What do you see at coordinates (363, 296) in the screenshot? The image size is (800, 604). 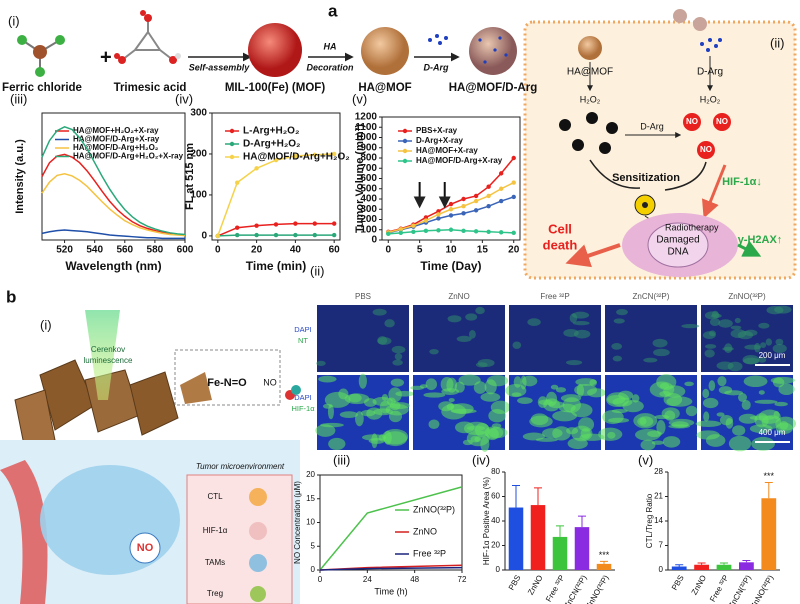 I see `column-label: PBS` at bounding box center [363, 296].